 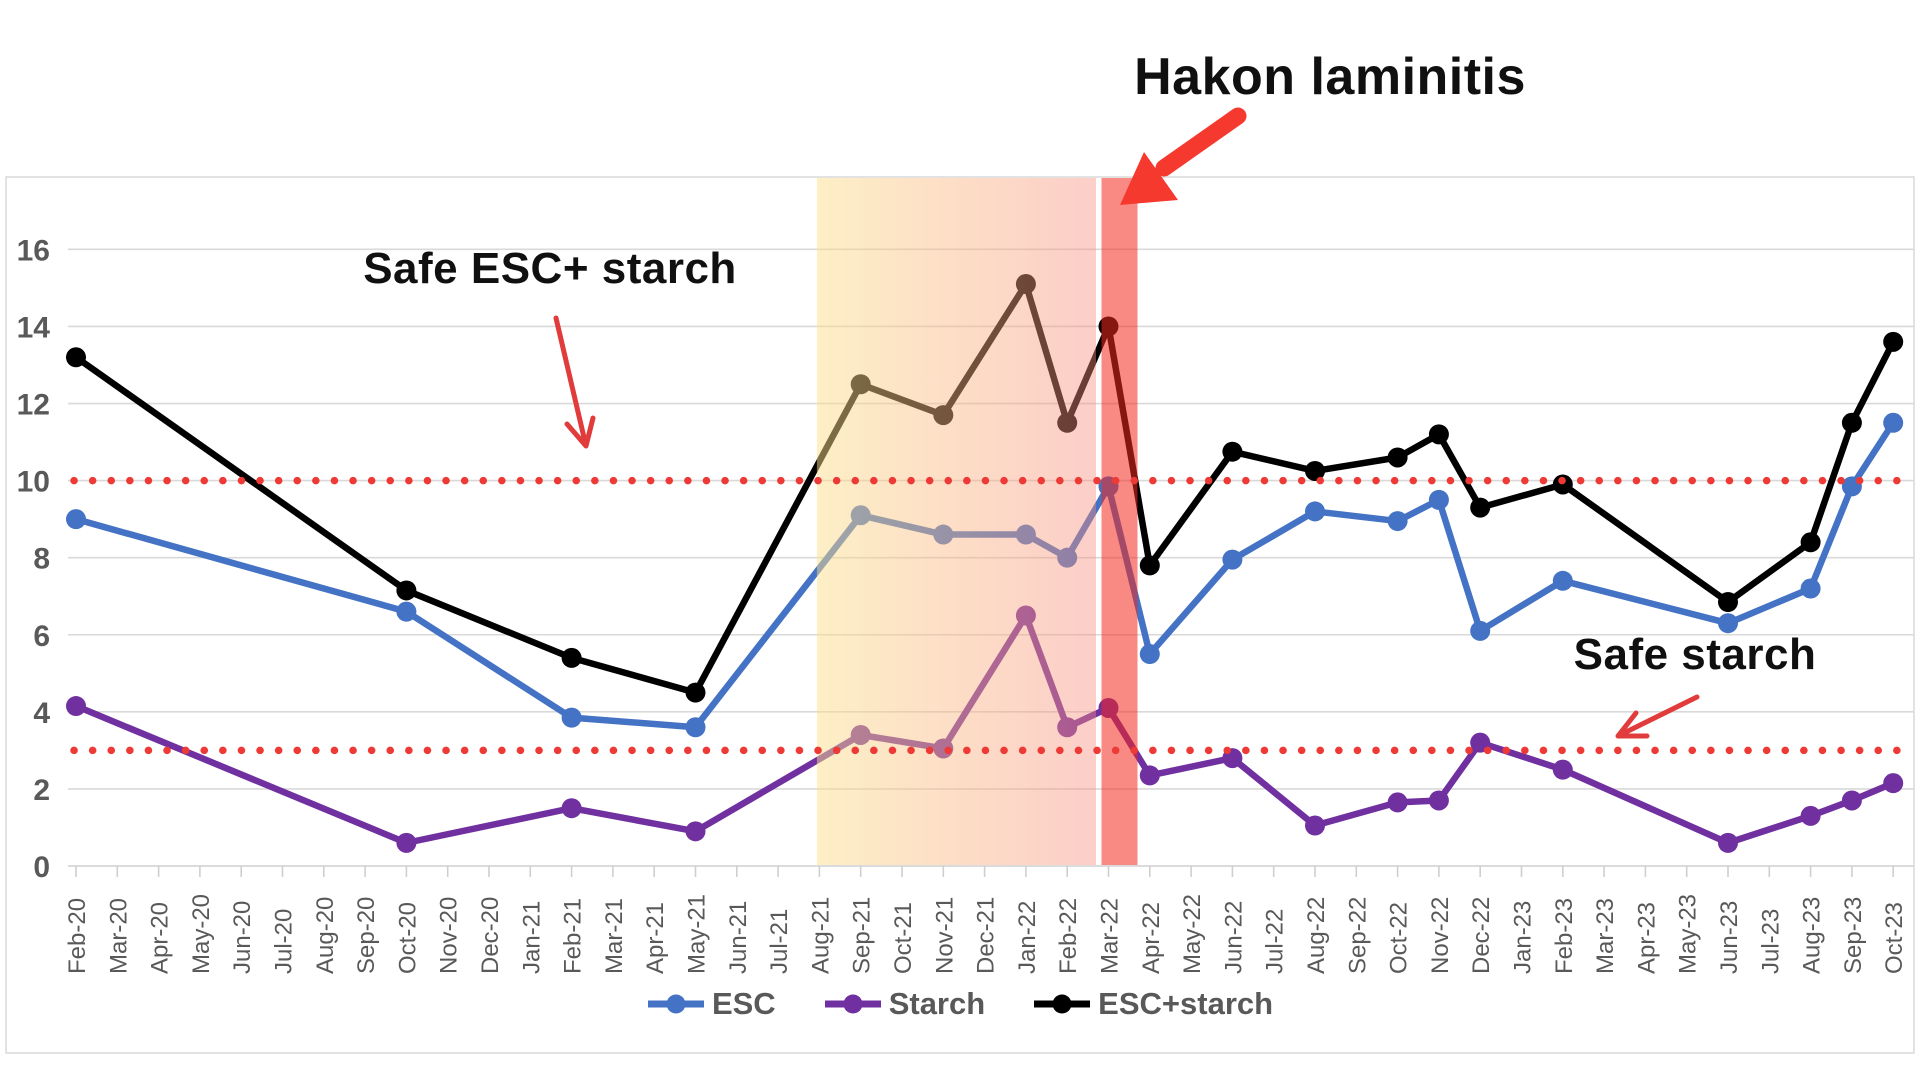 What do you see at coordinates (242, 937) in the screenshot?
I see `svg-text: Jun-20` at bounding box center [242, 937].